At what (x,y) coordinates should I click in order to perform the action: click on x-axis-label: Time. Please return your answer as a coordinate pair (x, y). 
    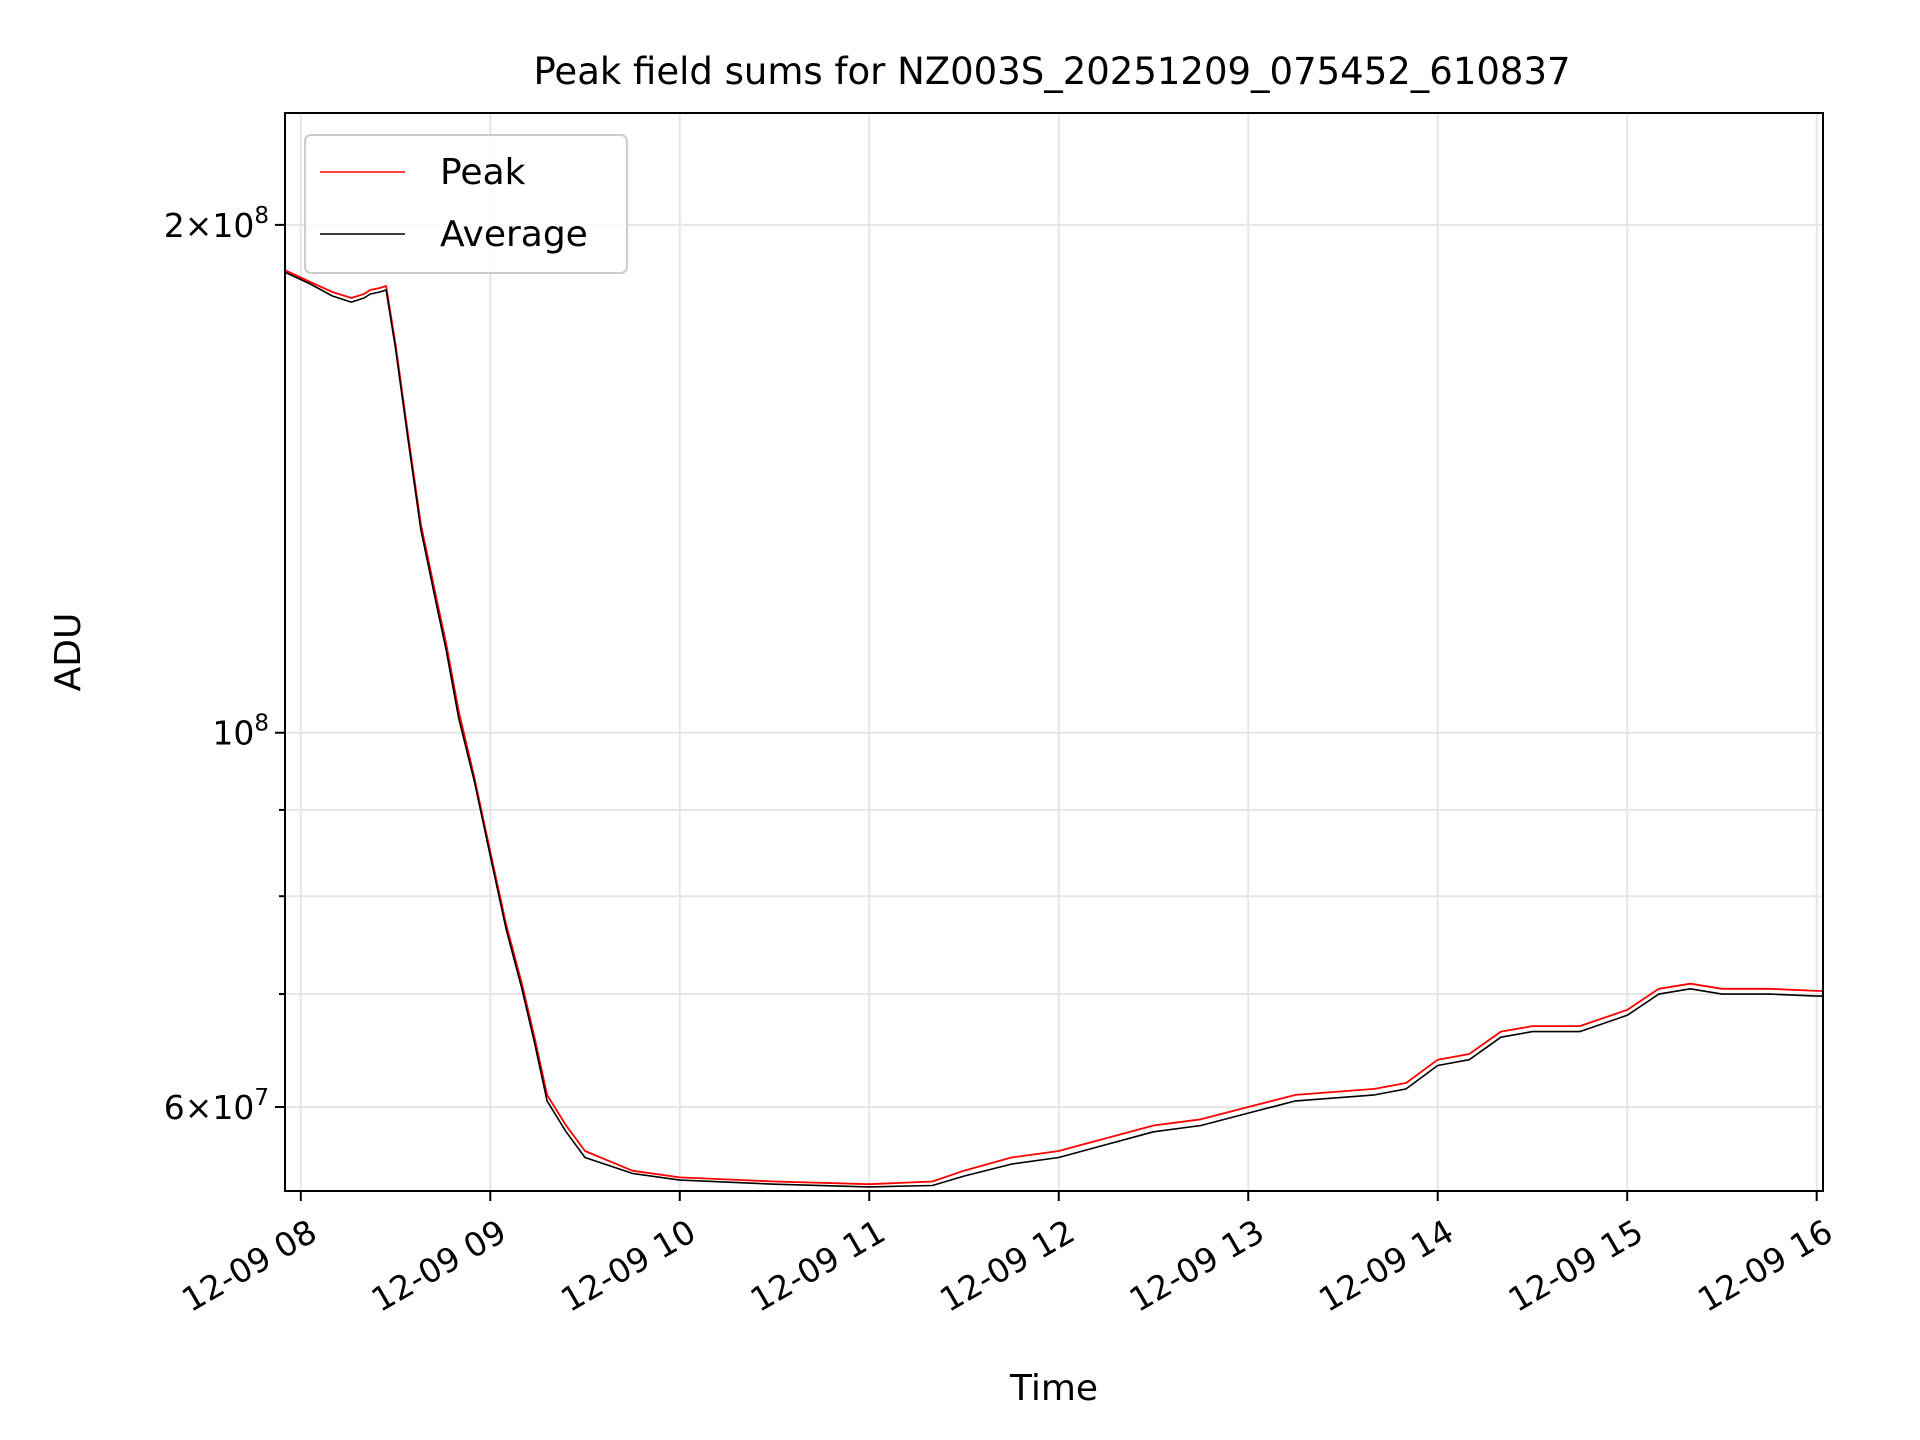
    Looking at the image, I should click on (1053, 1388).